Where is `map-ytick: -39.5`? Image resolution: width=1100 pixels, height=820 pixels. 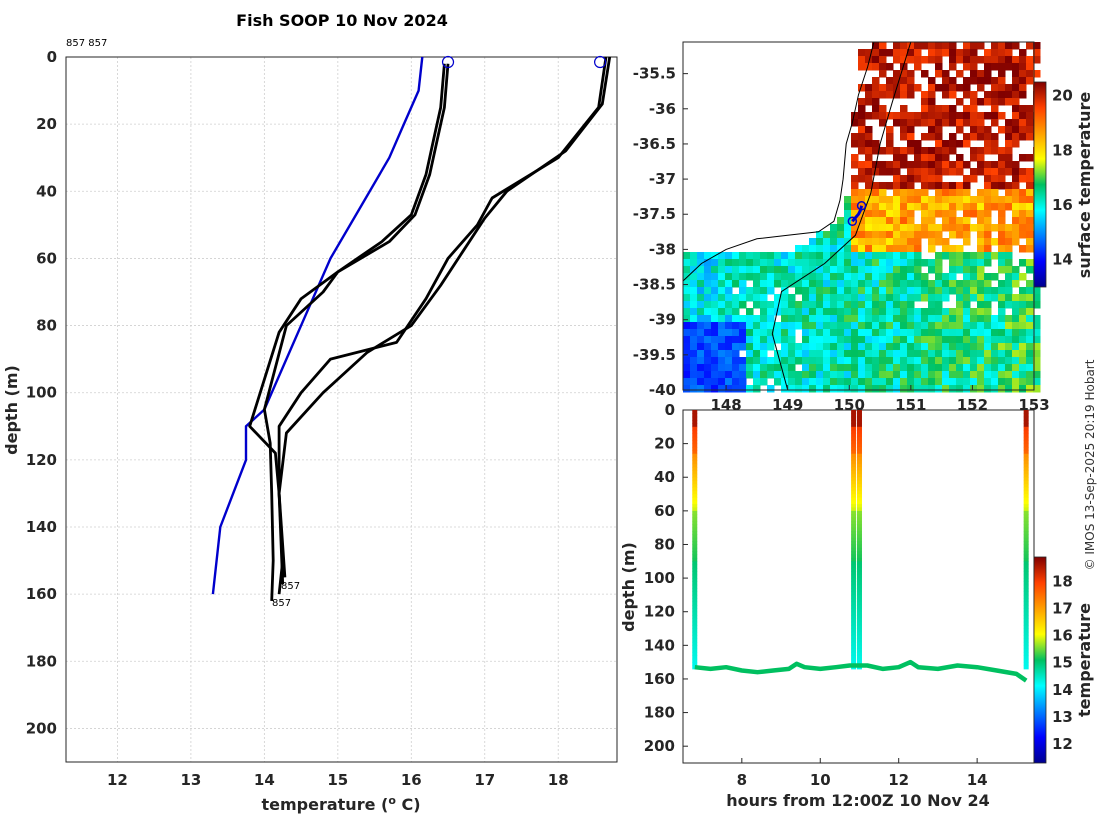 map-ytick: -39.5 is located at coordinates (654, 355).